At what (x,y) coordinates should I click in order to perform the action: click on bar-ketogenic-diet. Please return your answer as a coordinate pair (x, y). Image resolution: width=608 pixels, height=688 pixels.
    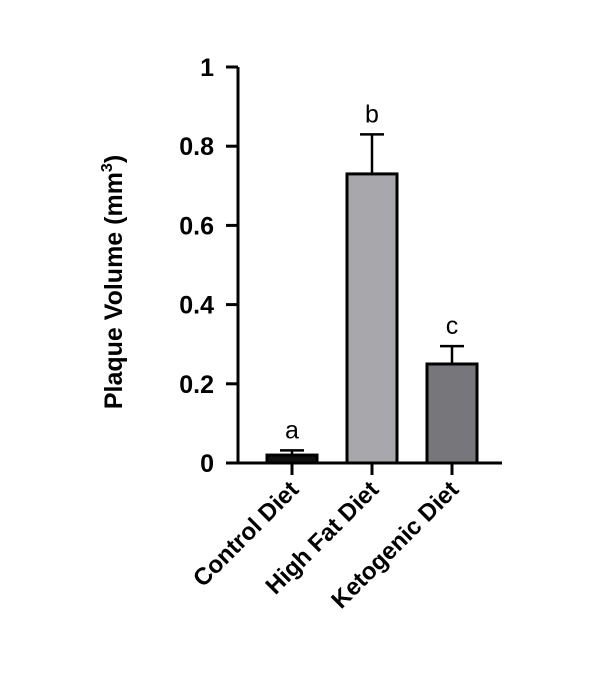
    Looking at the image, I should click on (452, 413).